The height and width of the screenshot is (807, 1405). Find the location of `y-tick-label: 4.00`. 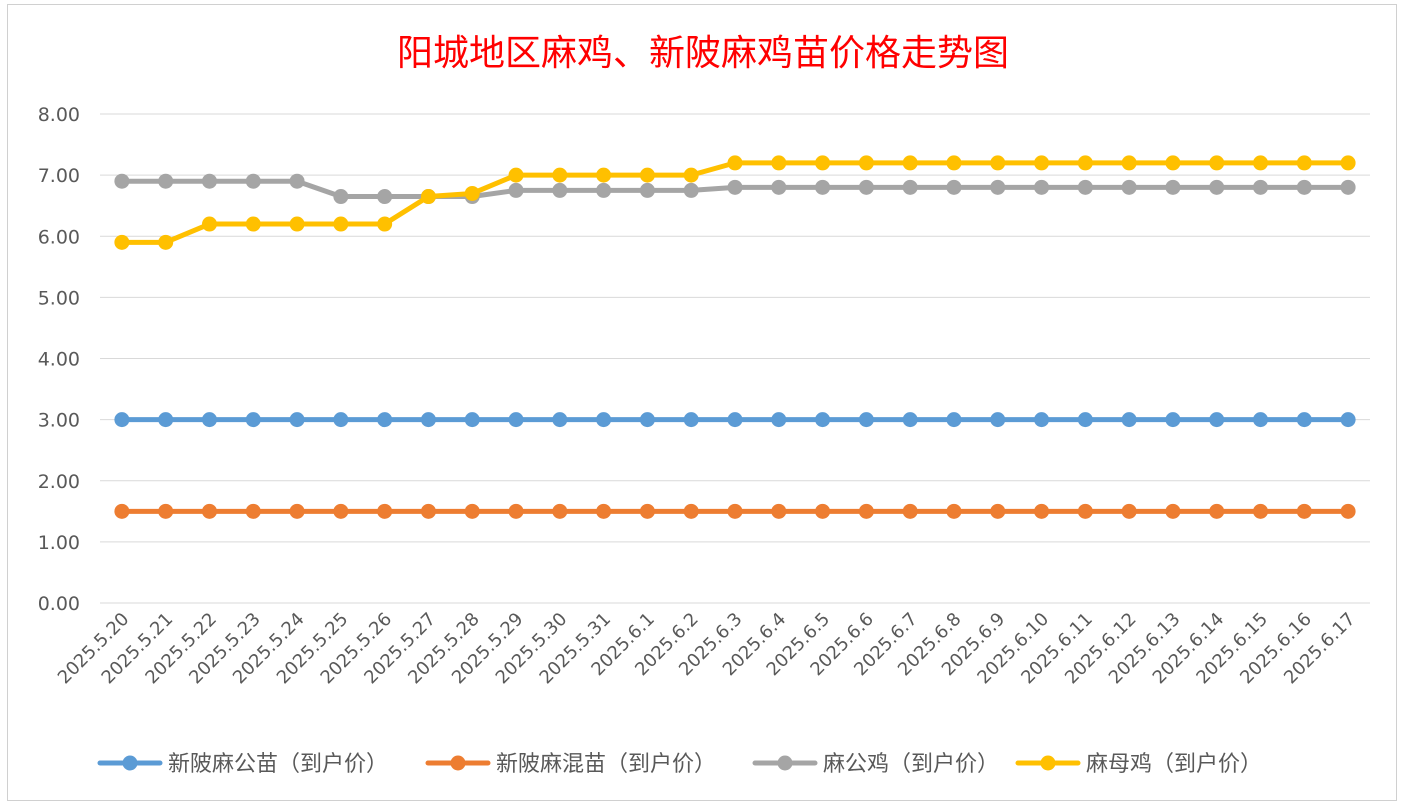

y-tick-label: 4.00 is located at coordinates (59, 360).